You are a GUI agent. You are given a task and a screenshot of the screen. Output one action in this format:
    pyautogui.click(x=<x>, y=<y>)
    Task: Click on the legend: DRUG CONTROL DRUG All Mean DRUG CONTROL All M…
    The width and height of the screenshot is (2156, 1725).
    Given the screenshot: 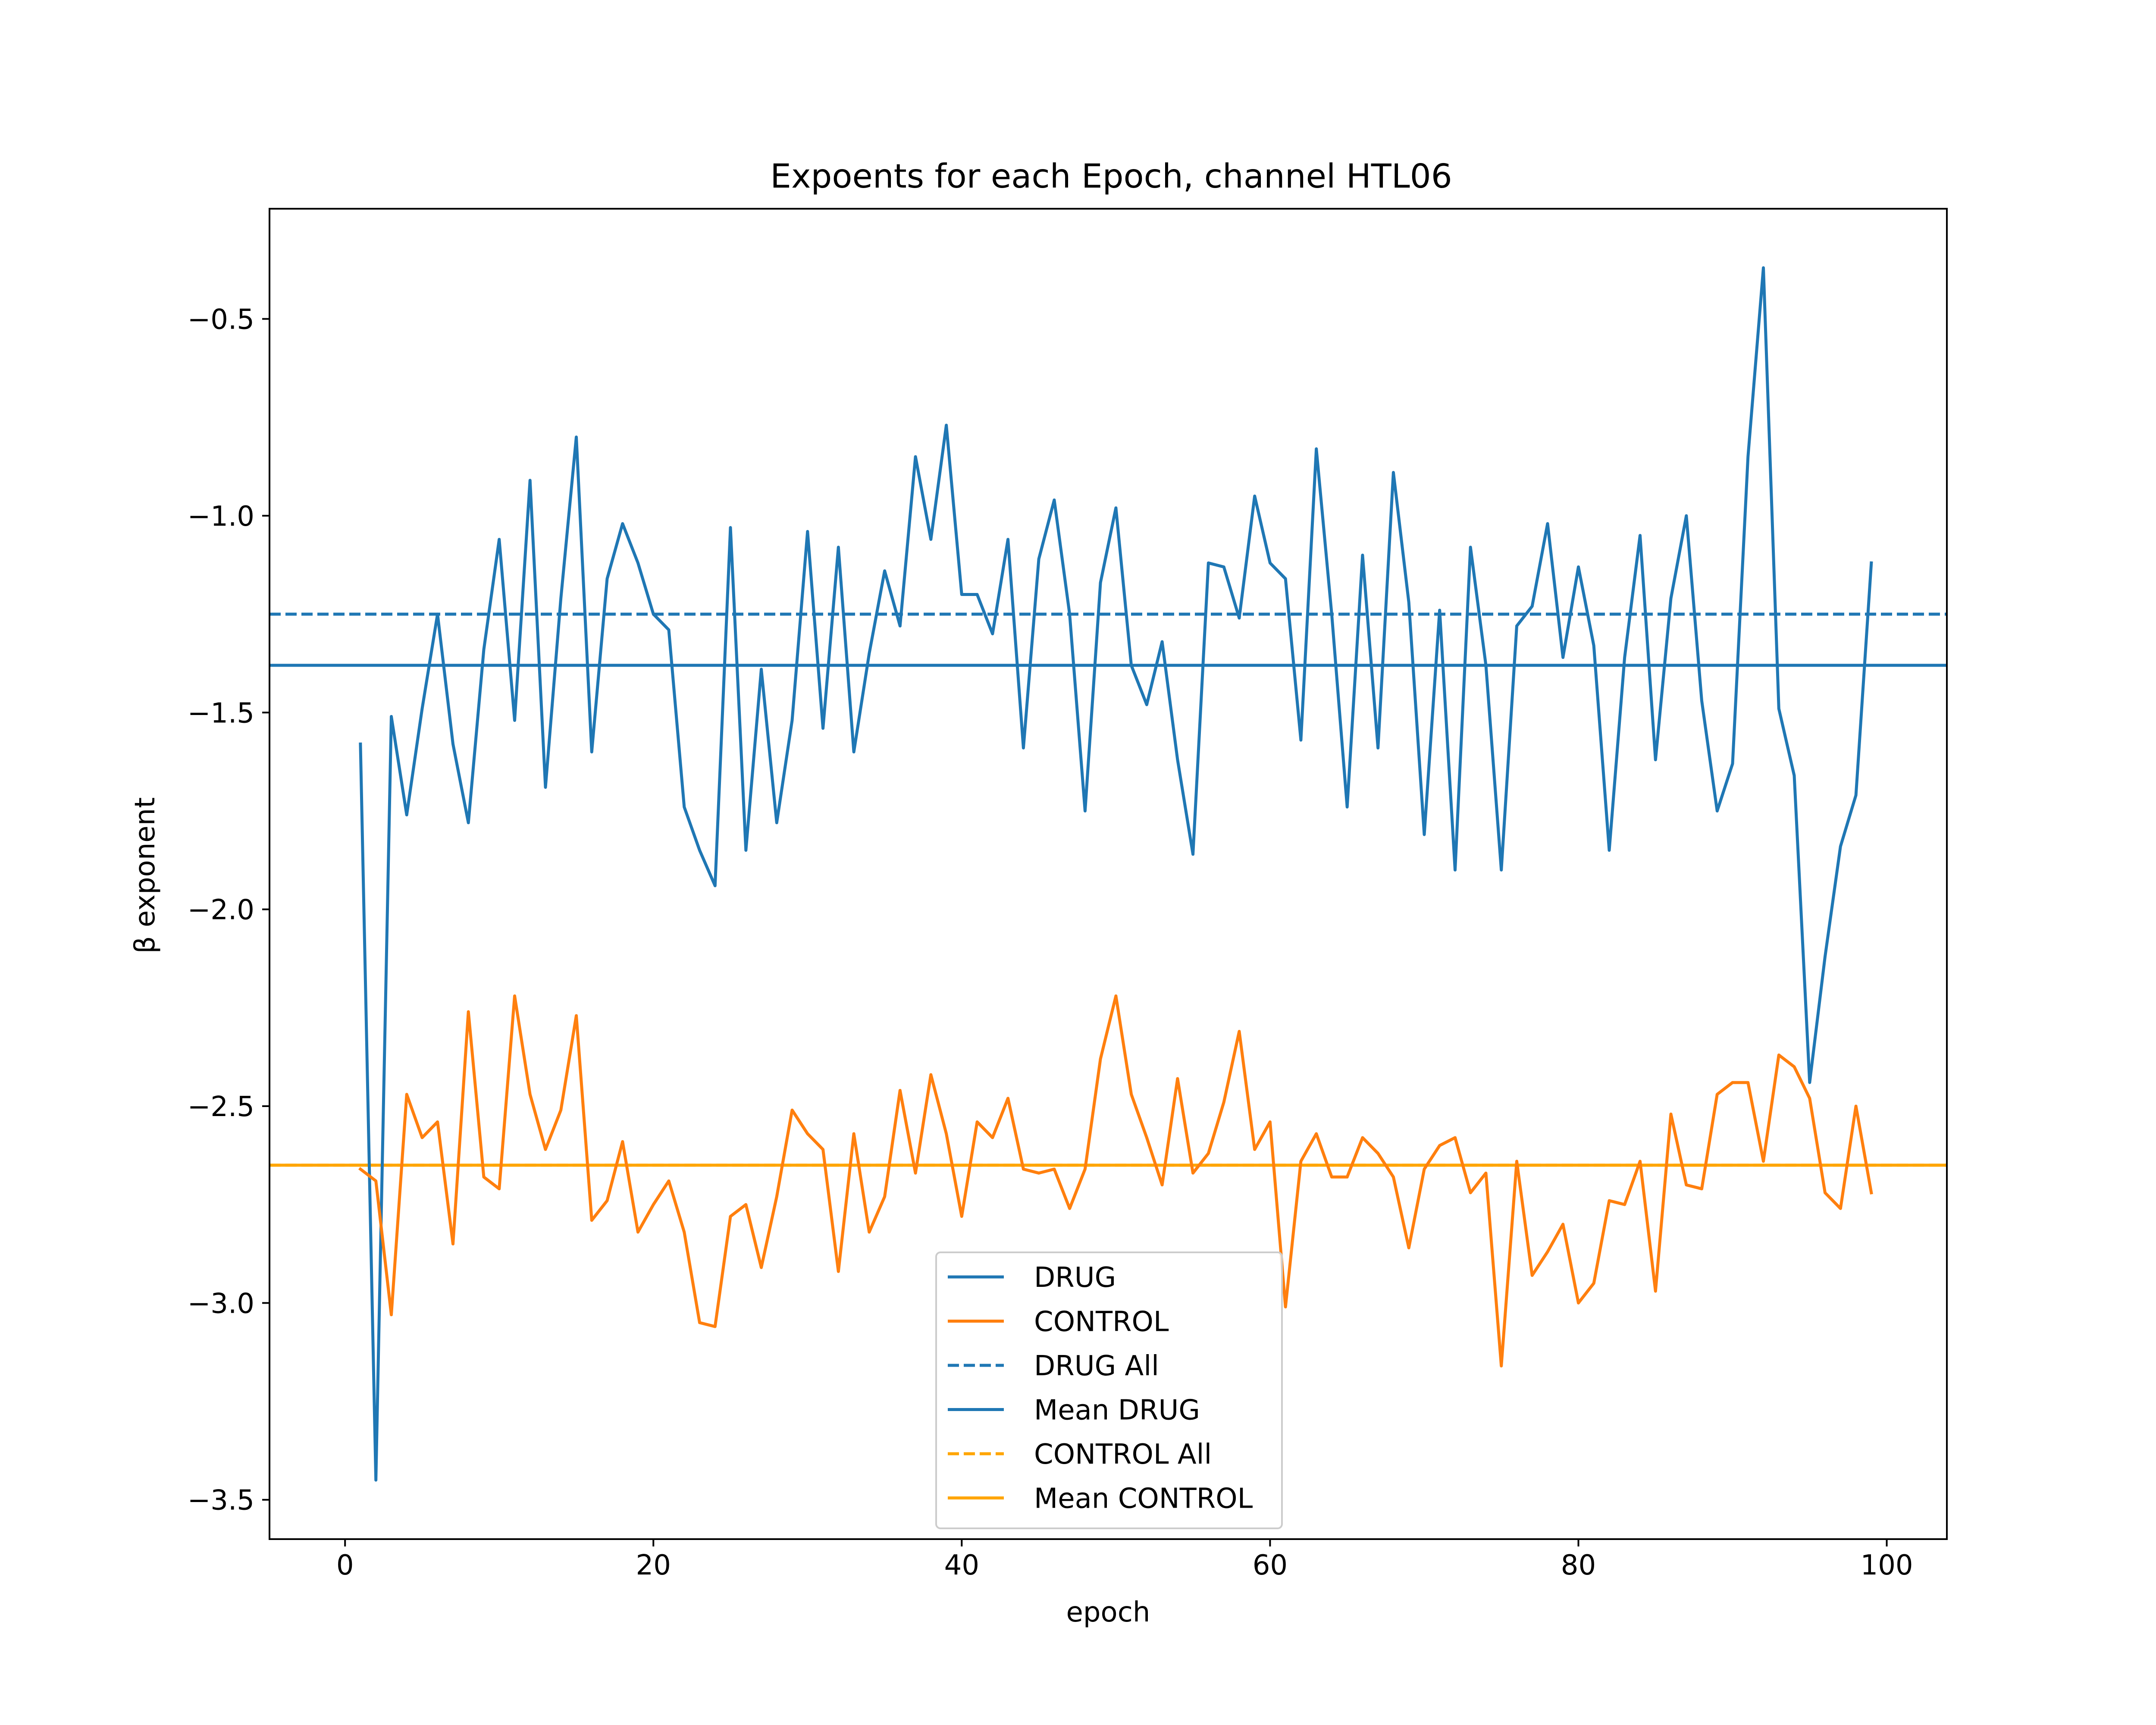 What is the action you would take?
    pyautogui.click(x=1109, y=1390)
    